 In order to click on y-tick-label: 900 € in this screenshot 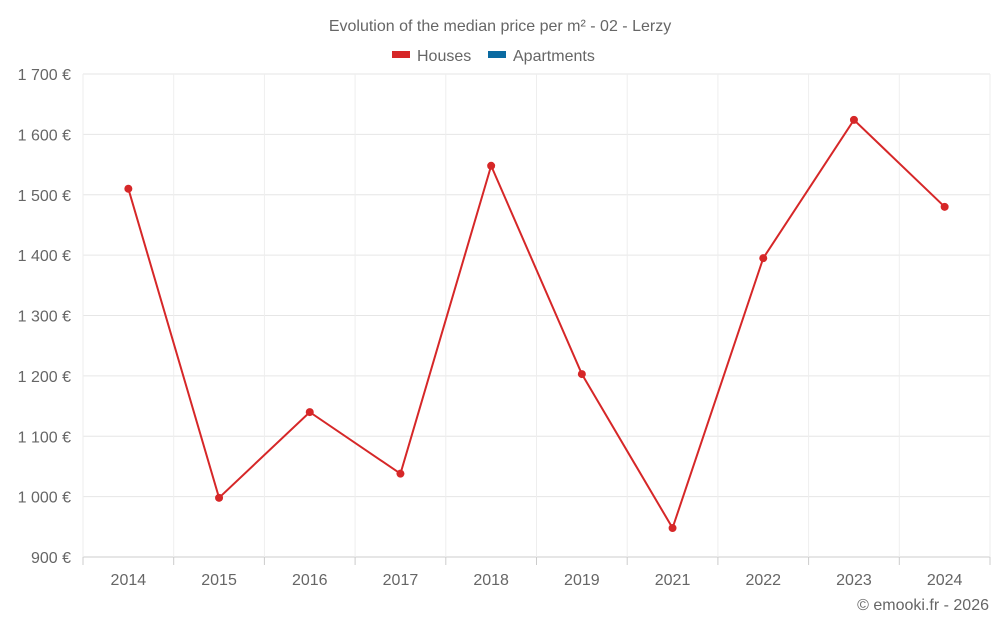, I will do `click(51, 558)`.